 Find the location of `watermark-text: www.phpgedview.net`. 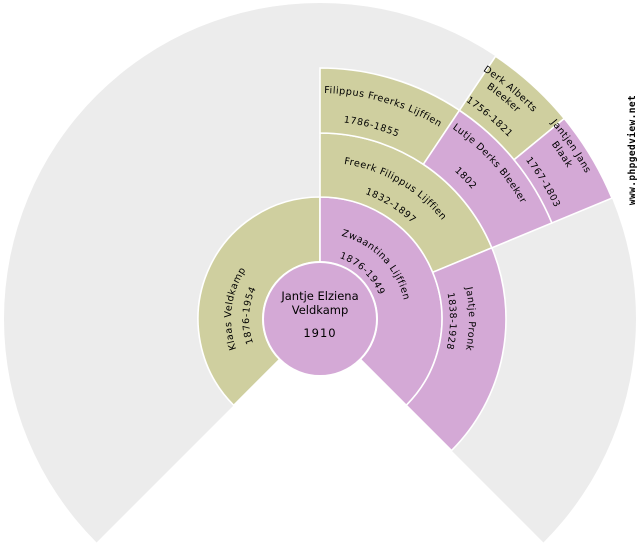

watermark-text: www.phpgedview.net is located at coordinates (632, 150).